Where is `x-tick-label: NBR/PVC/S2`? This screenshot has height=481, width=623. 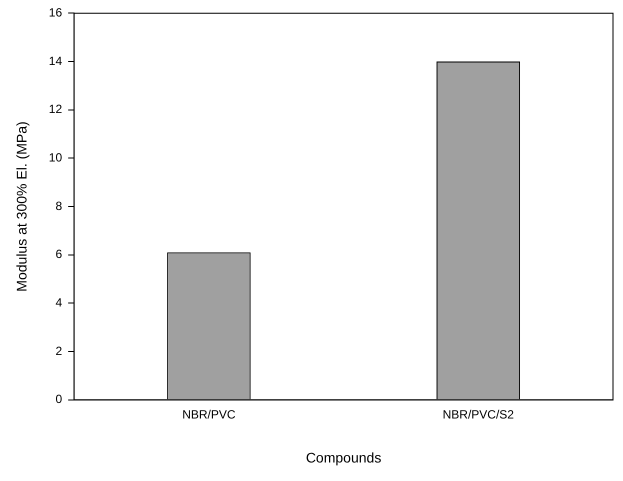 x-tick-label: NBR/PVC/S2 is located at coordinates (478, 414).